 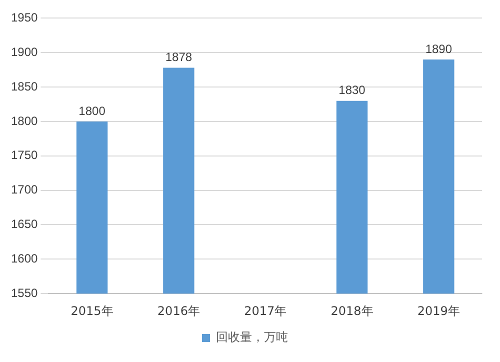 I want to click on y-tick-label: 1900, so click(x=24, y=51).